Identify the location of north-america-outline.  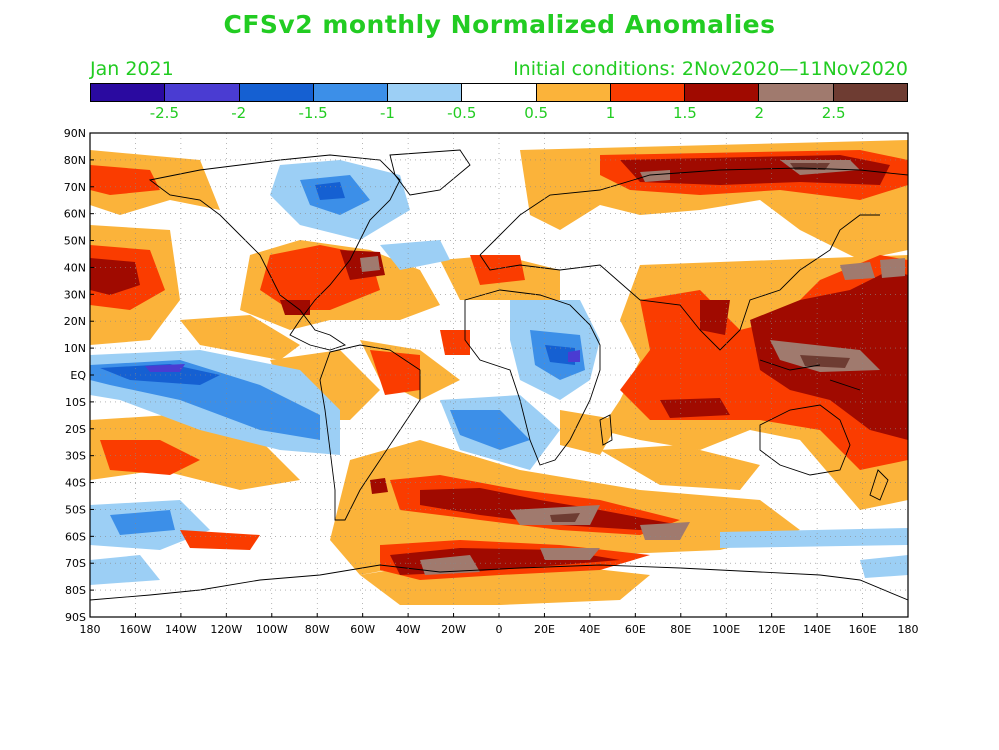
(274, 252).